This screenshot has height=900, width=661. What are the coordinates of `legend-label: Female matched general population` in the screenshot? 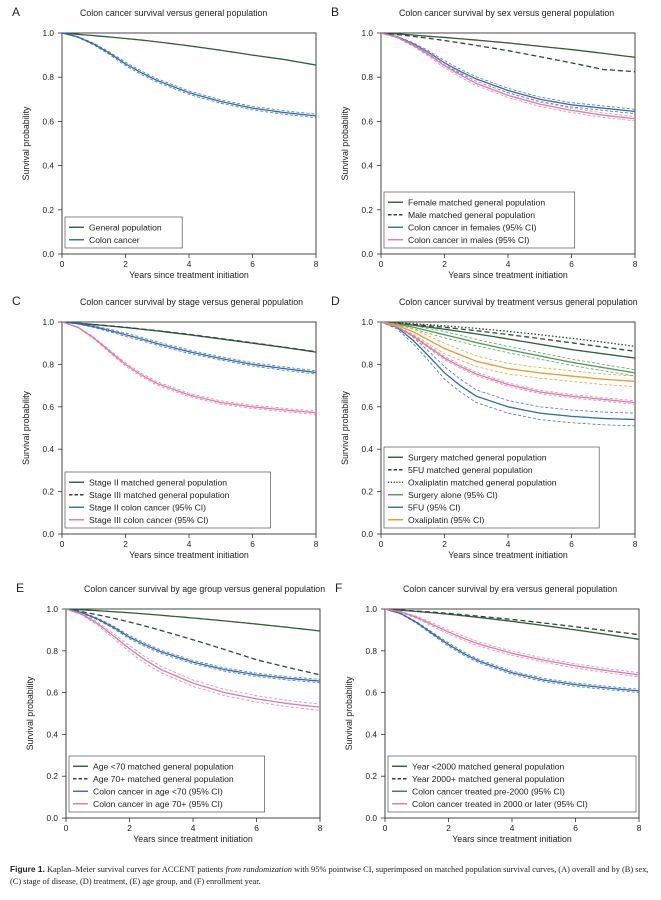 It's located at (476, 202).